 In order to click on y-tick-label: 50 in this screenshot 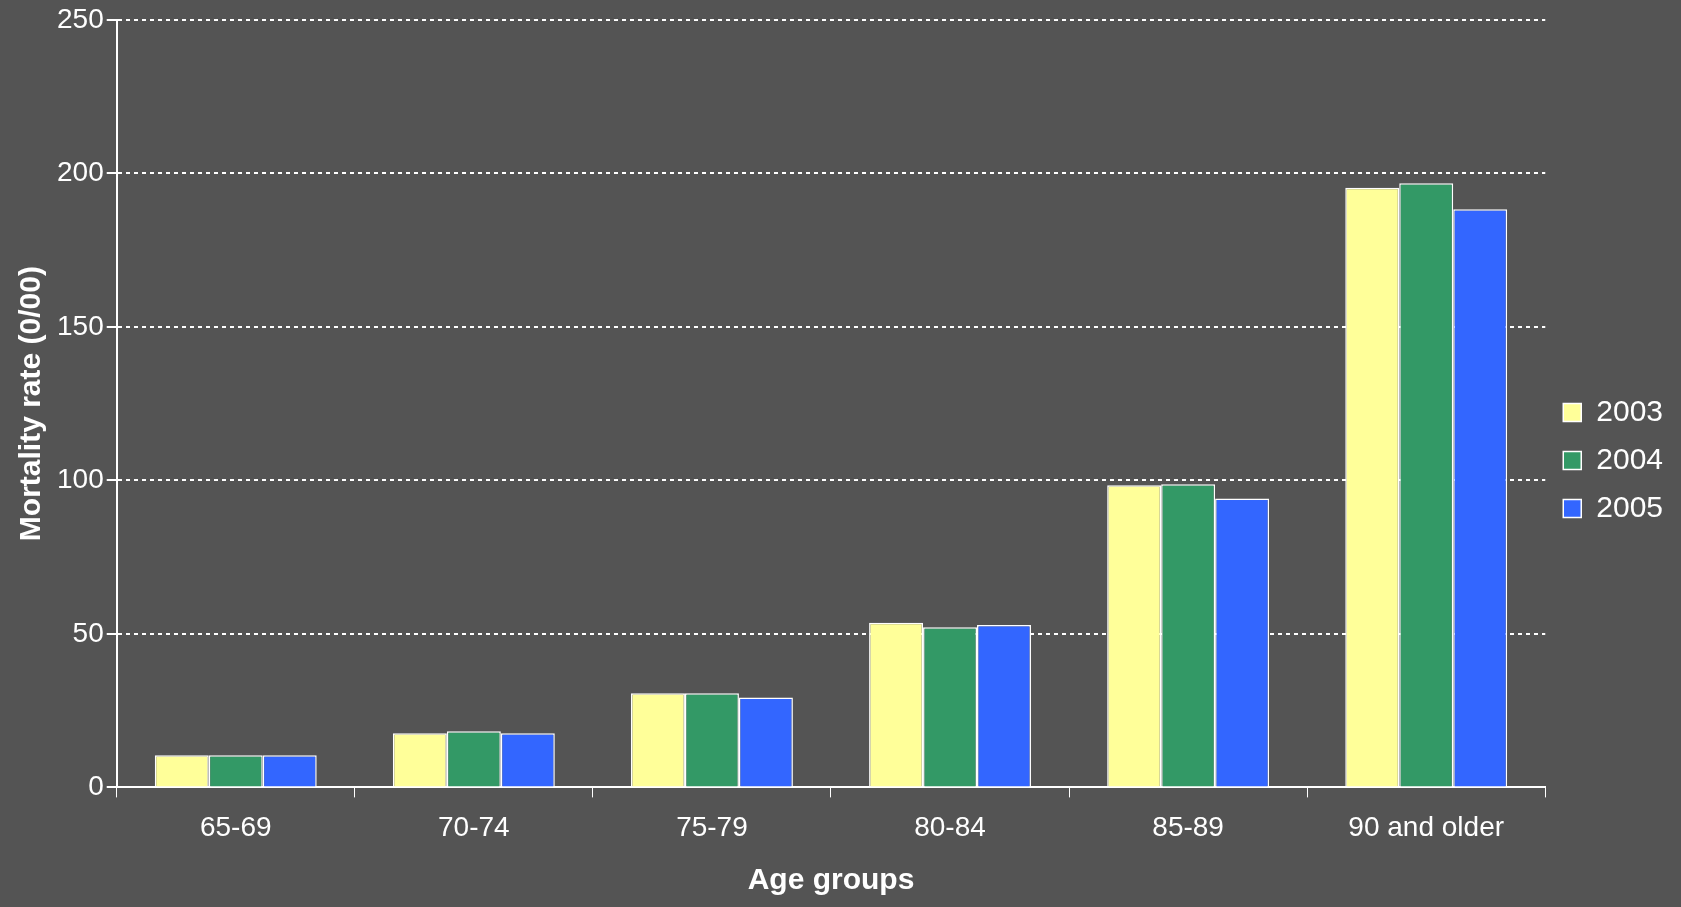, I will do `click(88, 632)`.